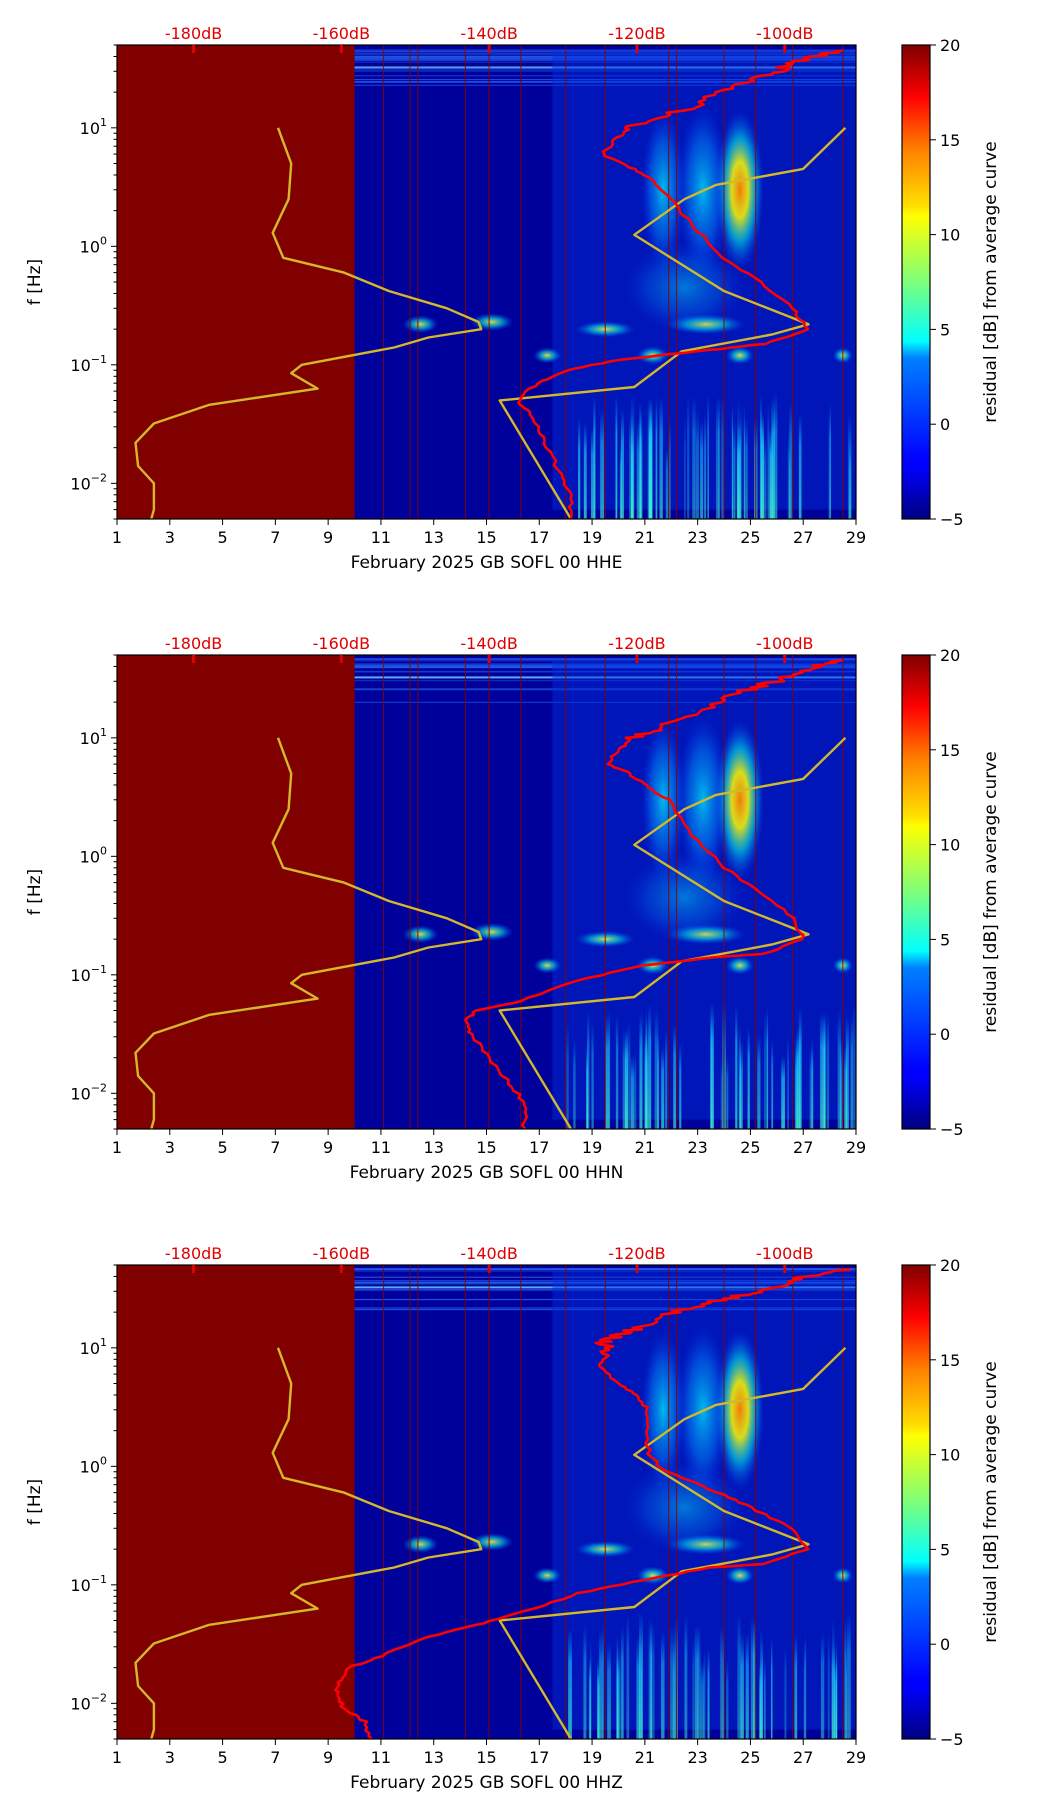 This screenshot has width=1052, height=1806. Describe the element at coordinates (275, 537) in the screenshot. I see `x-tick-label: 7` at that location.